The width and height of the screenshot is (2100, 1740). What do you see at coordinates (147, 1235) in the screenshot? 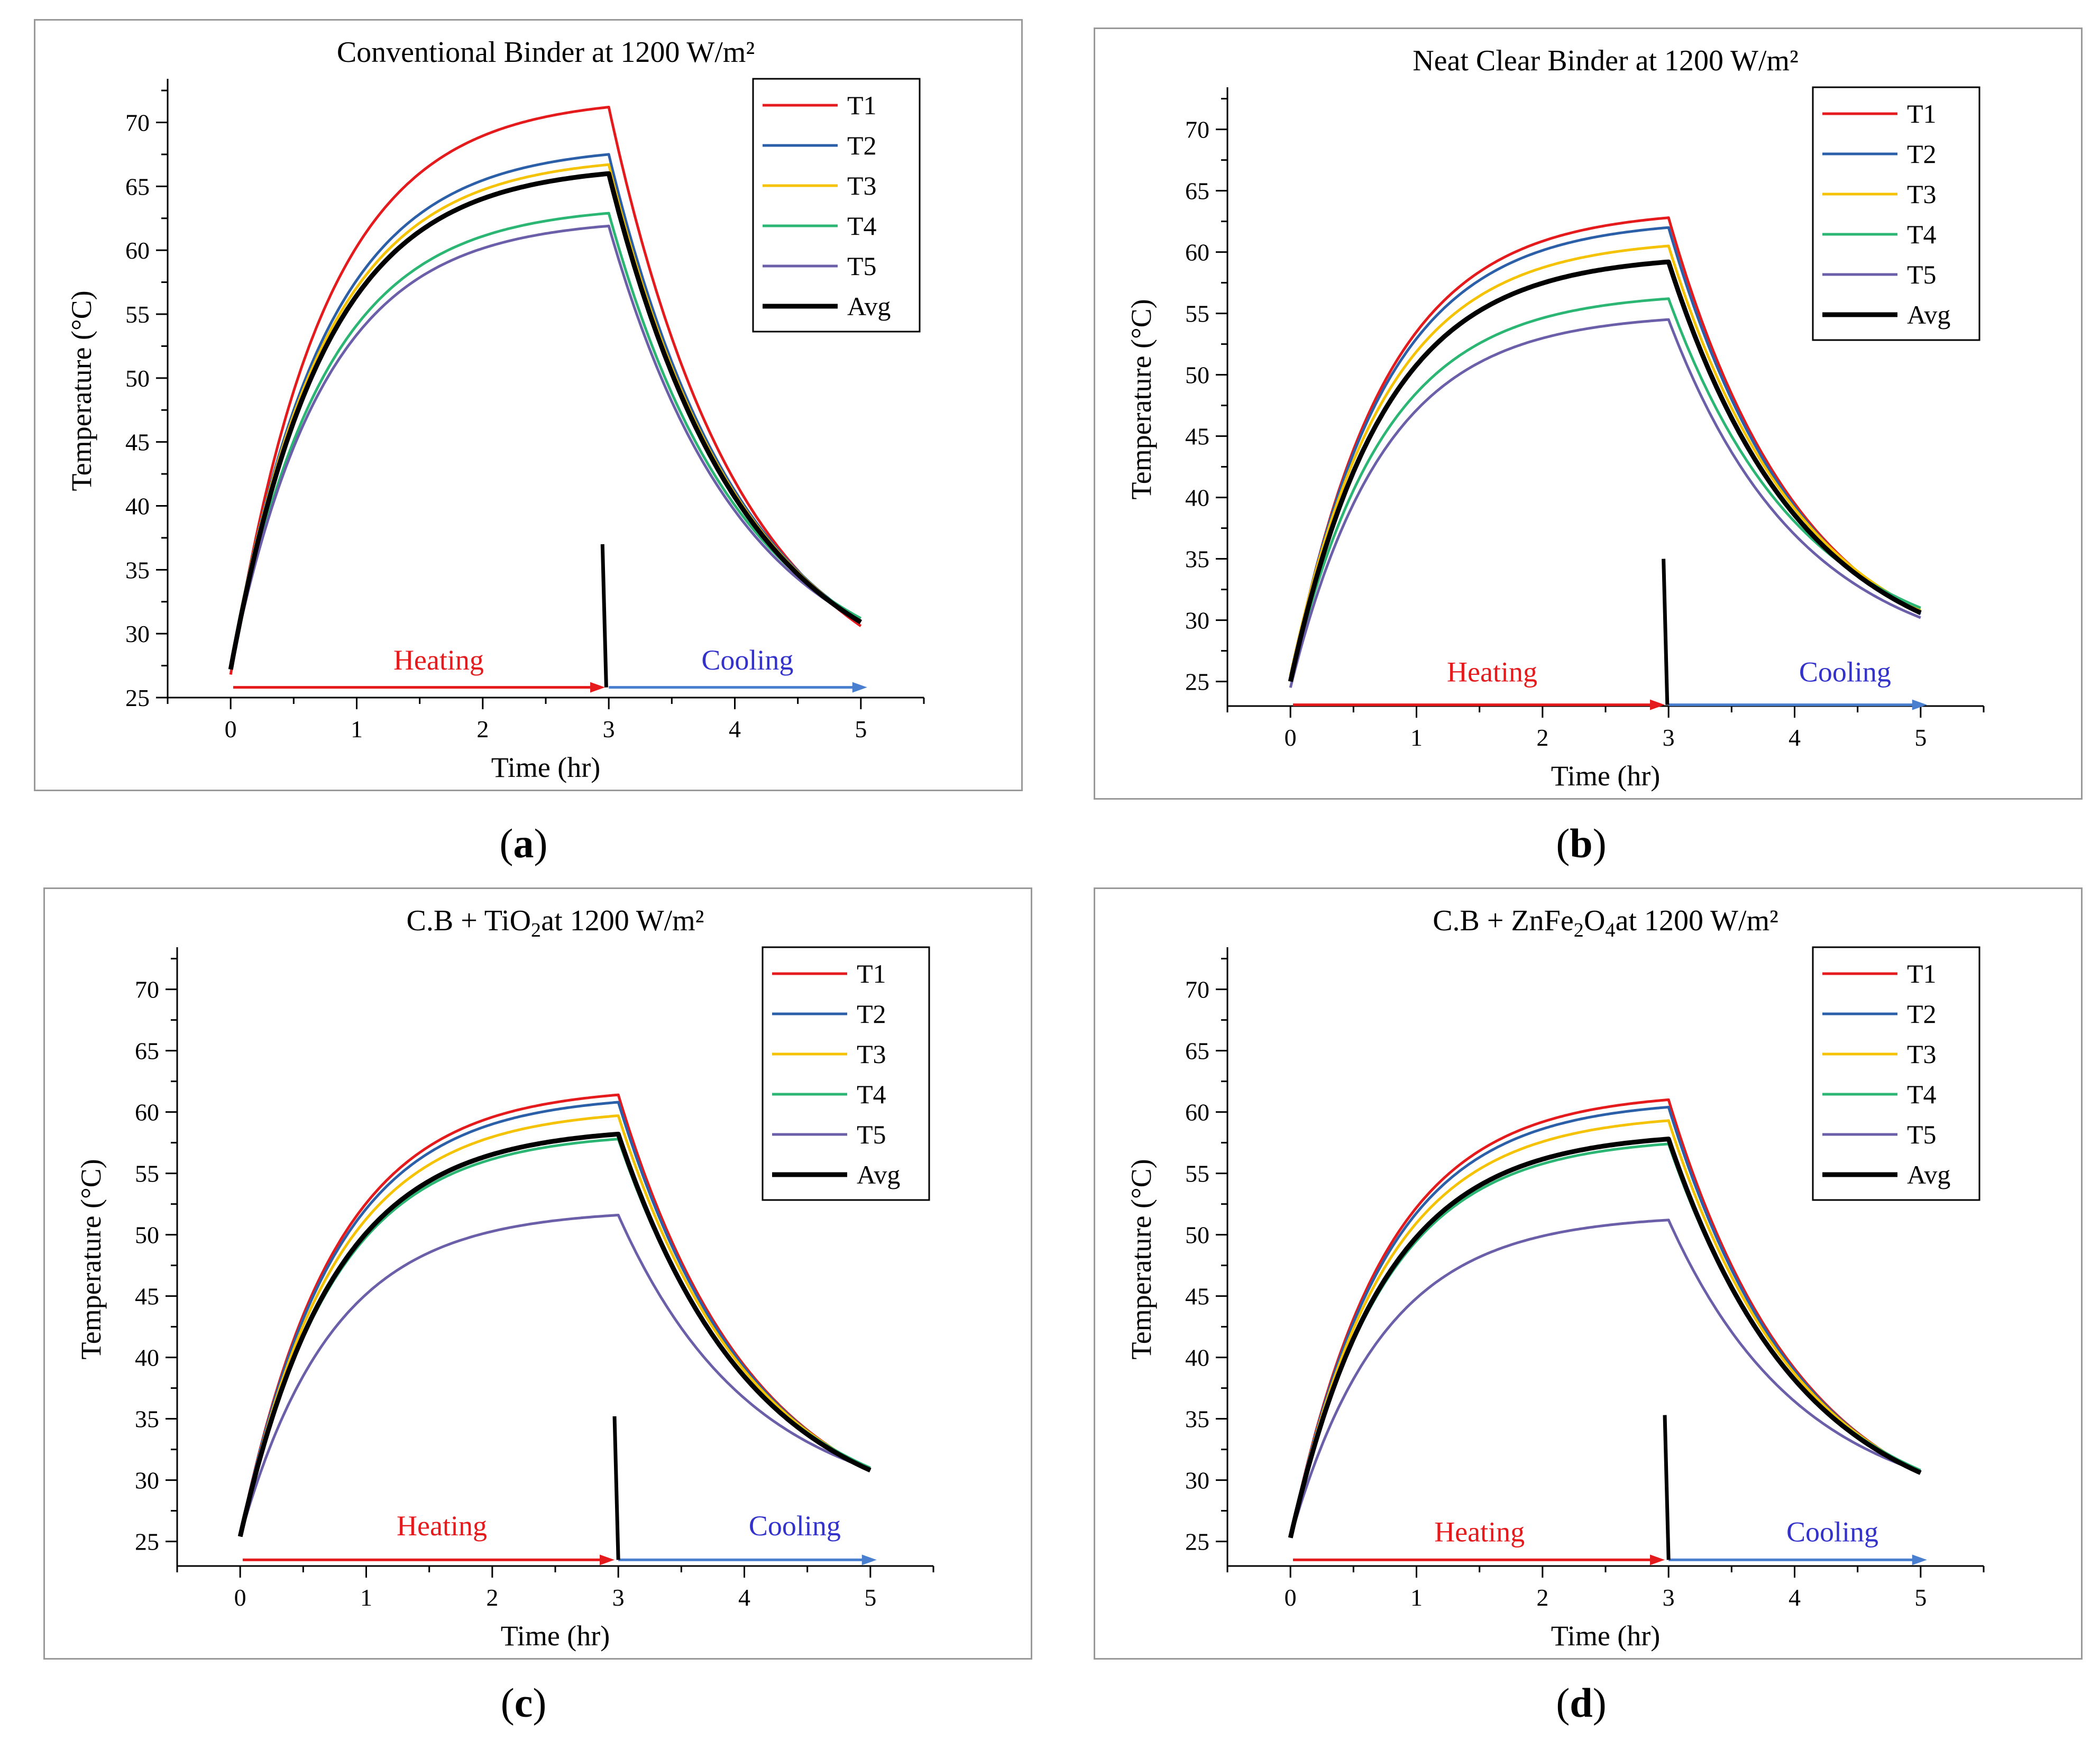
I see `y-tick-label: 50` at bounding box center [147, 1235].